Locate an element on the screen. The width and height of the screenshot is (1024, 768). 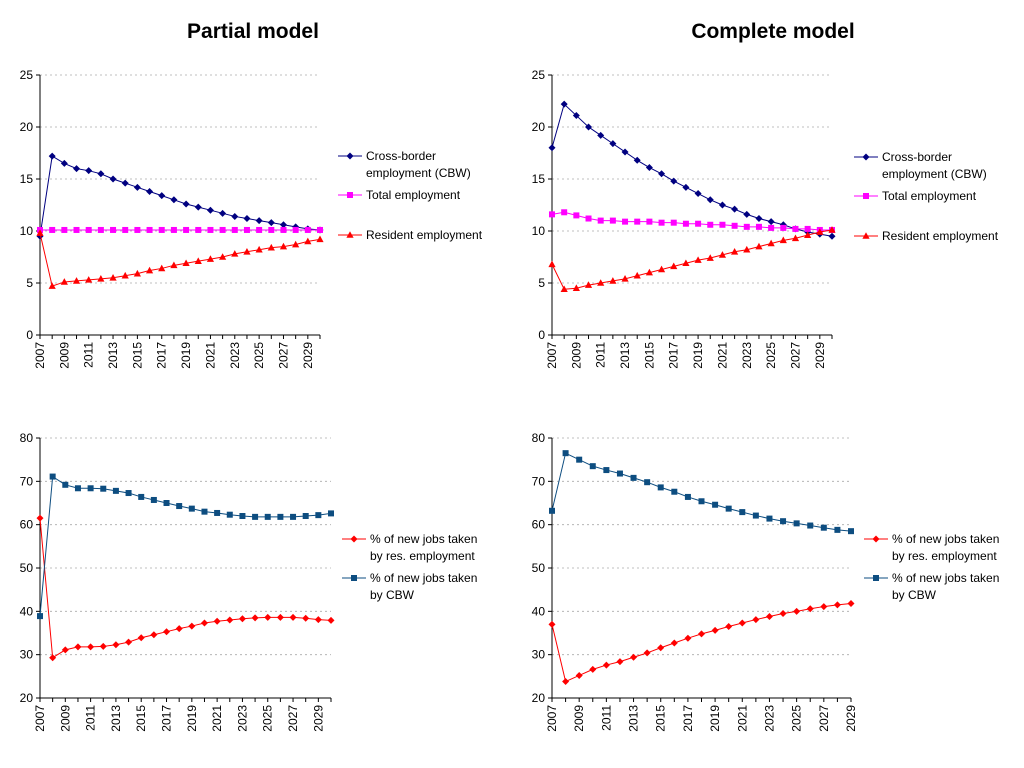
y-tick-label: 40 is located at coordinates (27, 611).